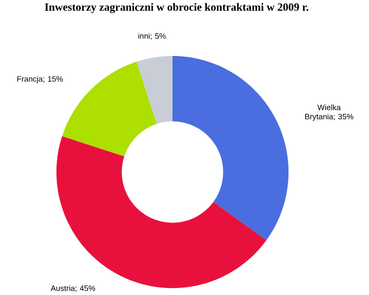 The height and width of the screenshot is (295, 369). Describe the element at coordinates (176, 8) in the screenshot. I see `chart-title: Inwestorzy zagraniczni w obrocie kontraktami w 2009 r.` at that location.